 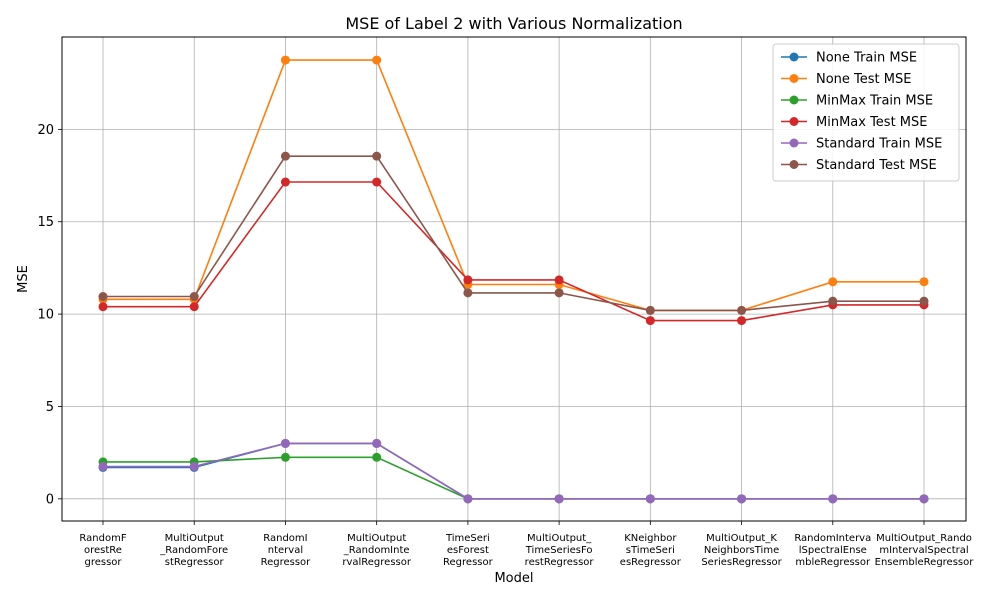 I want to click on x-tick-label-line: RandomI, so click(x=285, y=538).